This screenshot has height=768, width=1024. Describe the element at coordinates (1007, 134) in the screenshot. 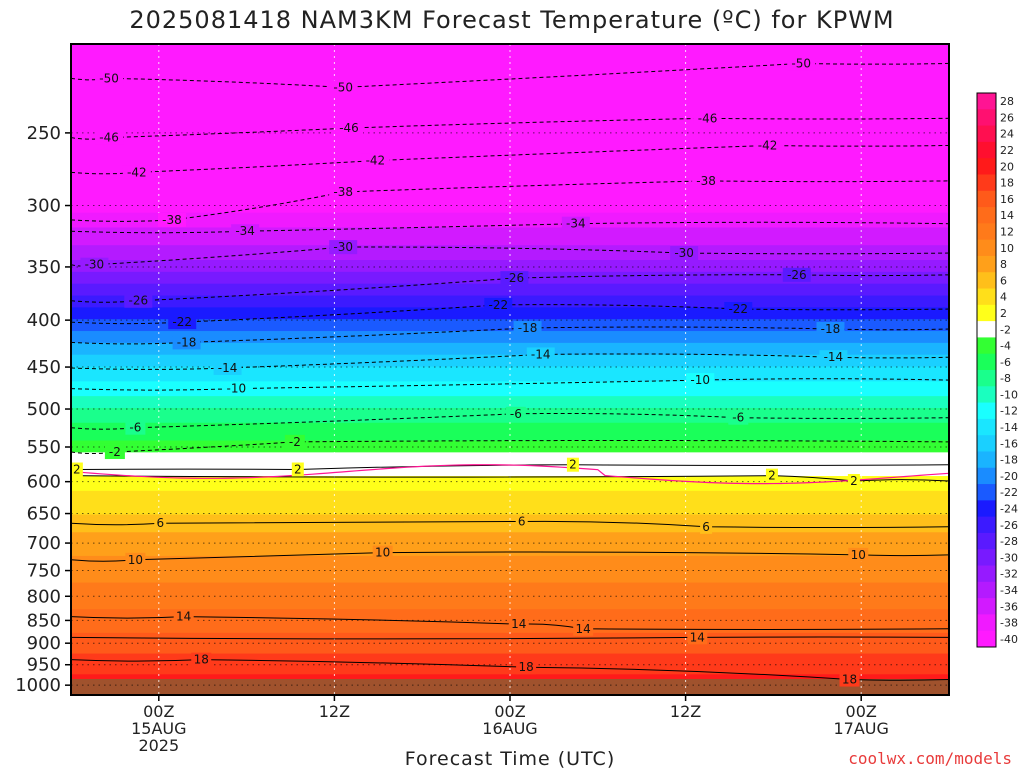

I see `colorbar-label: 24` at that location.